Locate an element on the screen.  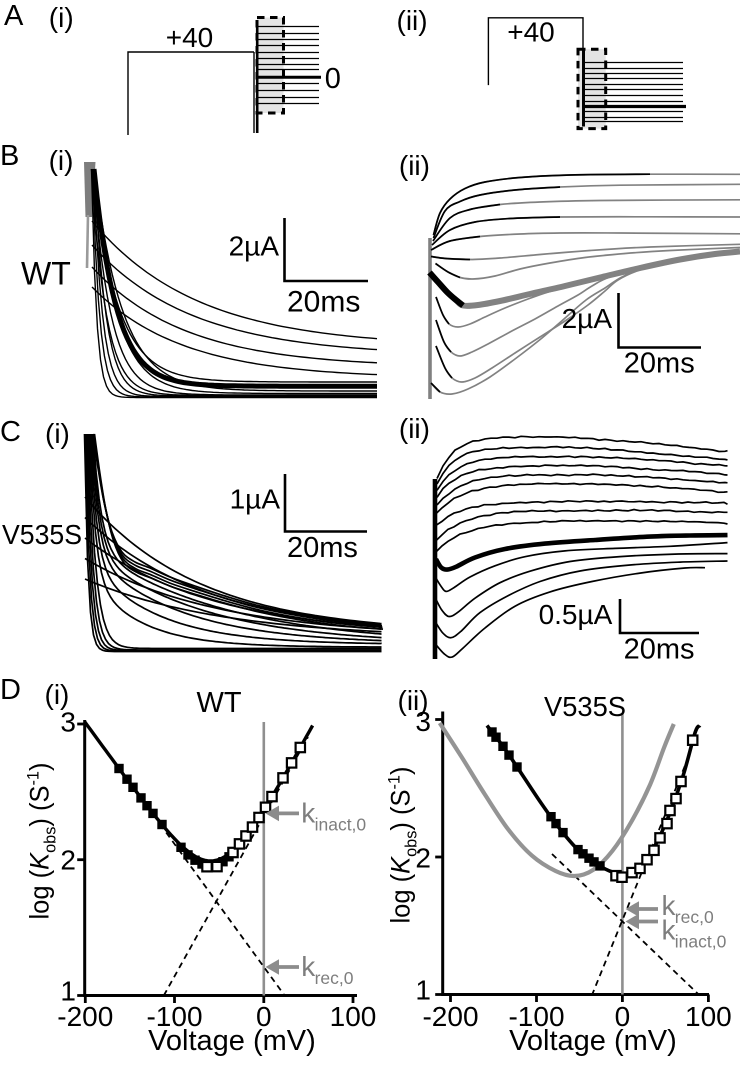
svg-text: B is located at coordinates (9, 156).